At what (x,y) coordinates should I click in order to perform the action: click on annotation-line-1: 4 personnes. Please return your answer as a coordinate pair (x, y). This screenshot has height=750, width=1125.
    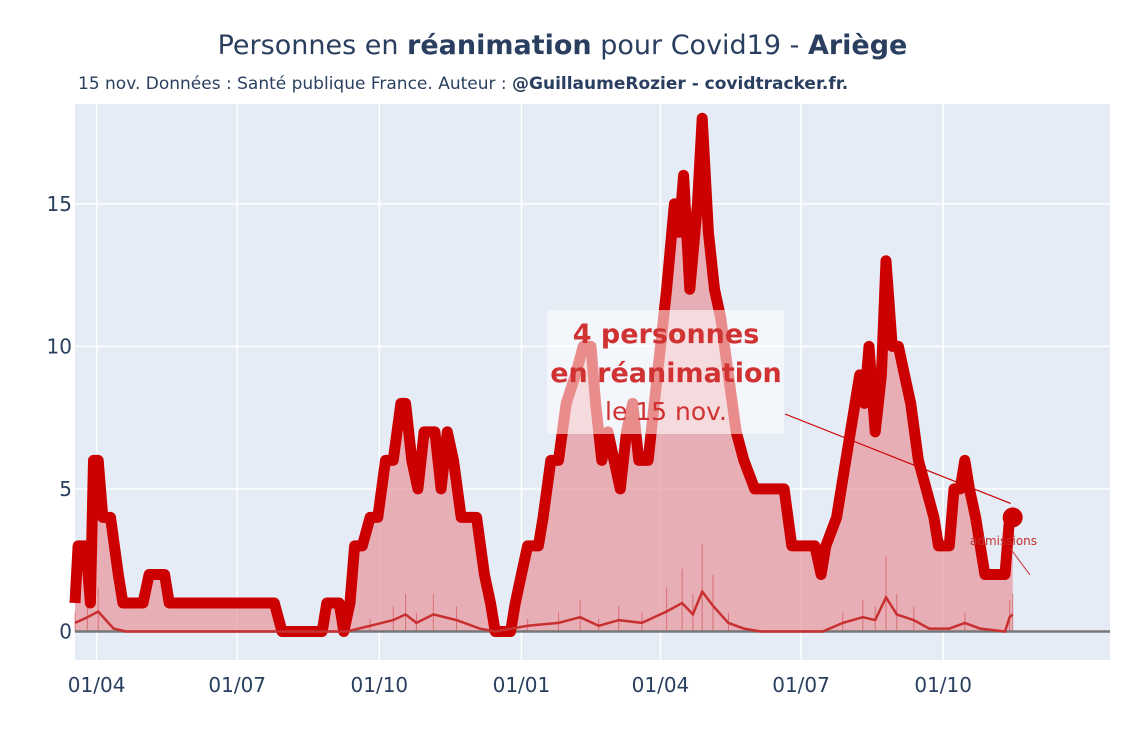
    Looking at the image, I should click on (666, 334).